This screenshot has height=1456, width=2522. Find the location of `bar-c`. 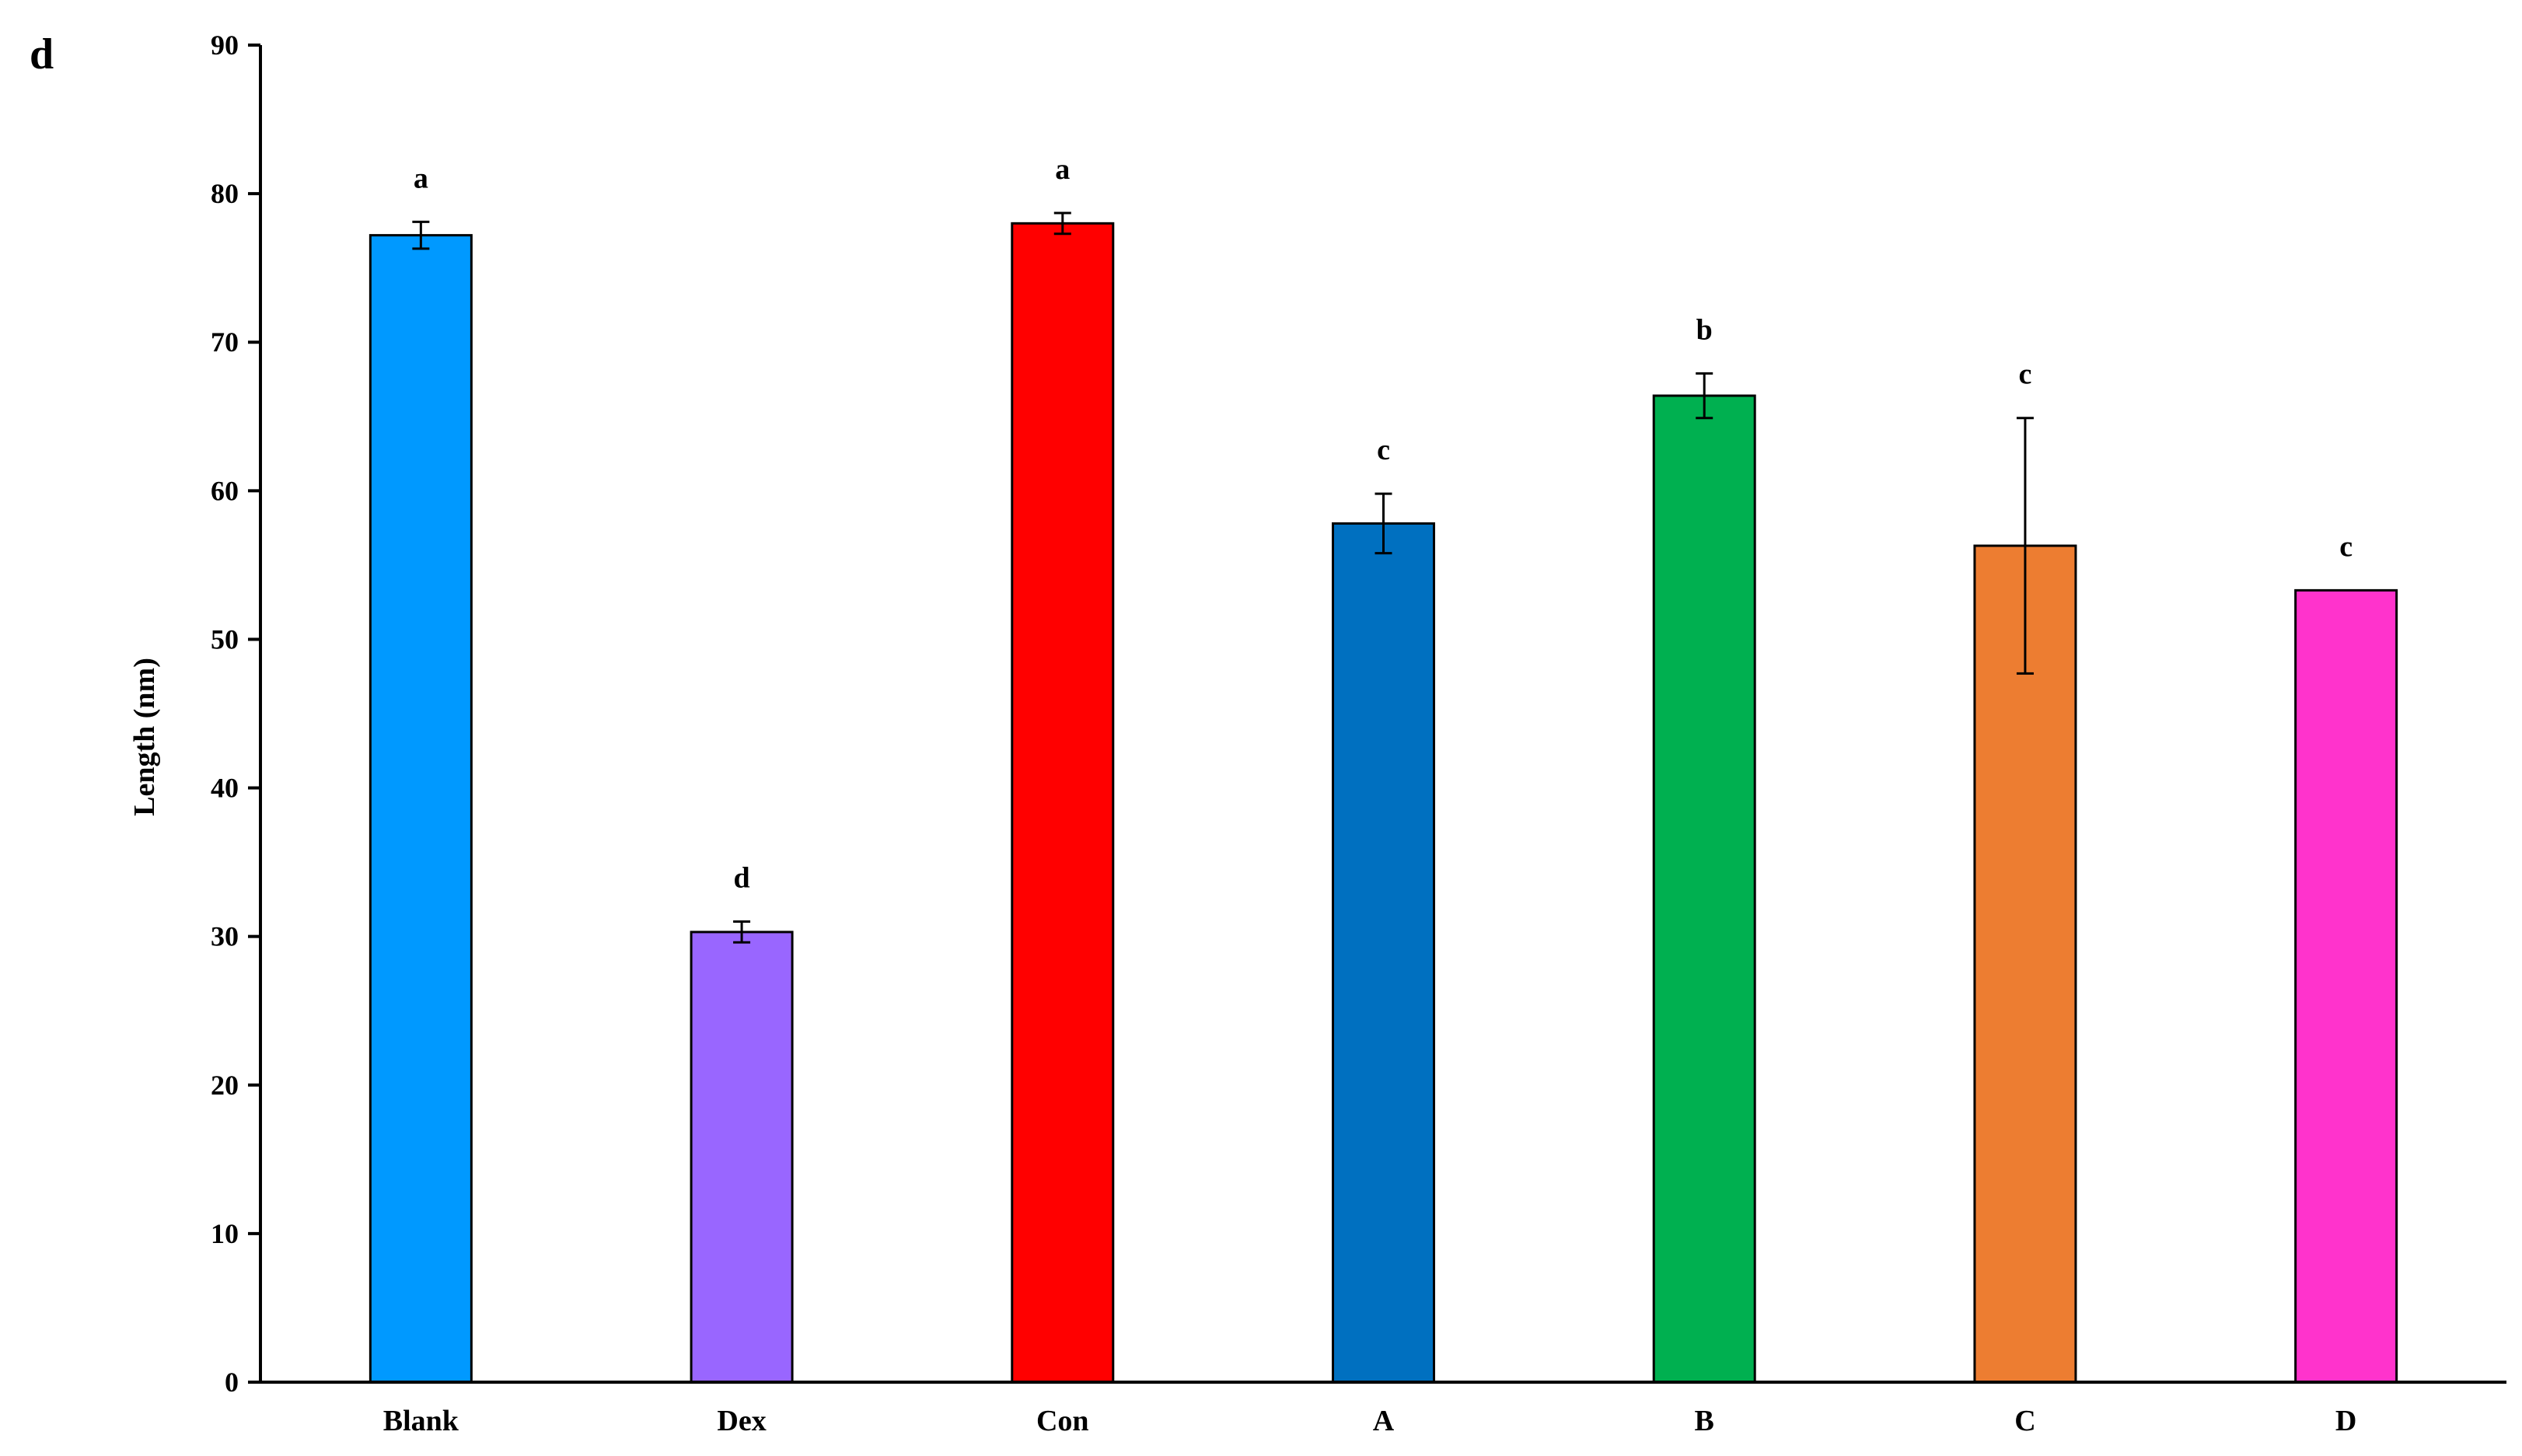

bar-c is located at coordinates (2025, 964).